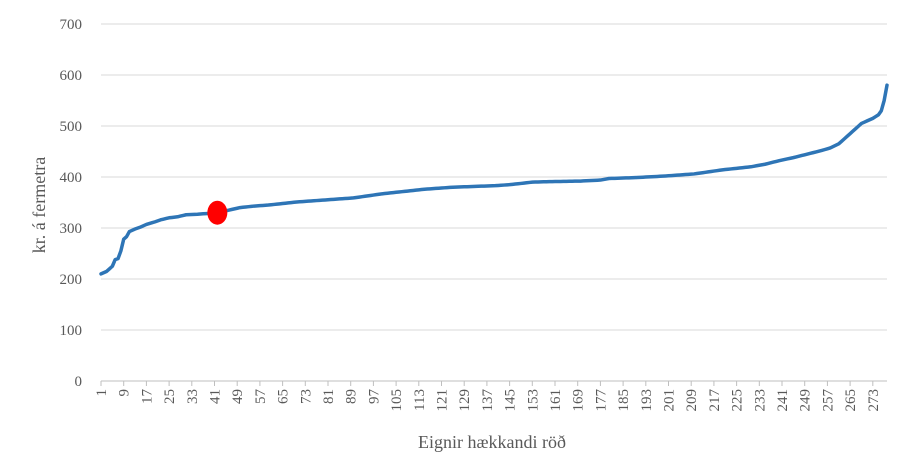  Describe the element at coordinates (217, 212) in the screenshot. I see `highlight-point` at that location.